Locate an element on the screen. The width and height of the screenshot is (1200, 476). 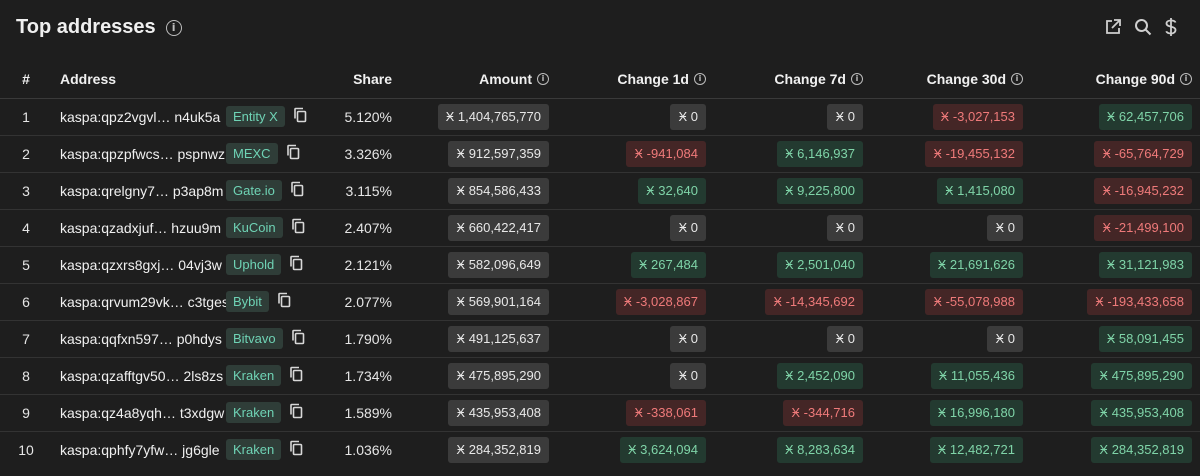
share-cell: 1.589% is located at coordinates (367, 413).